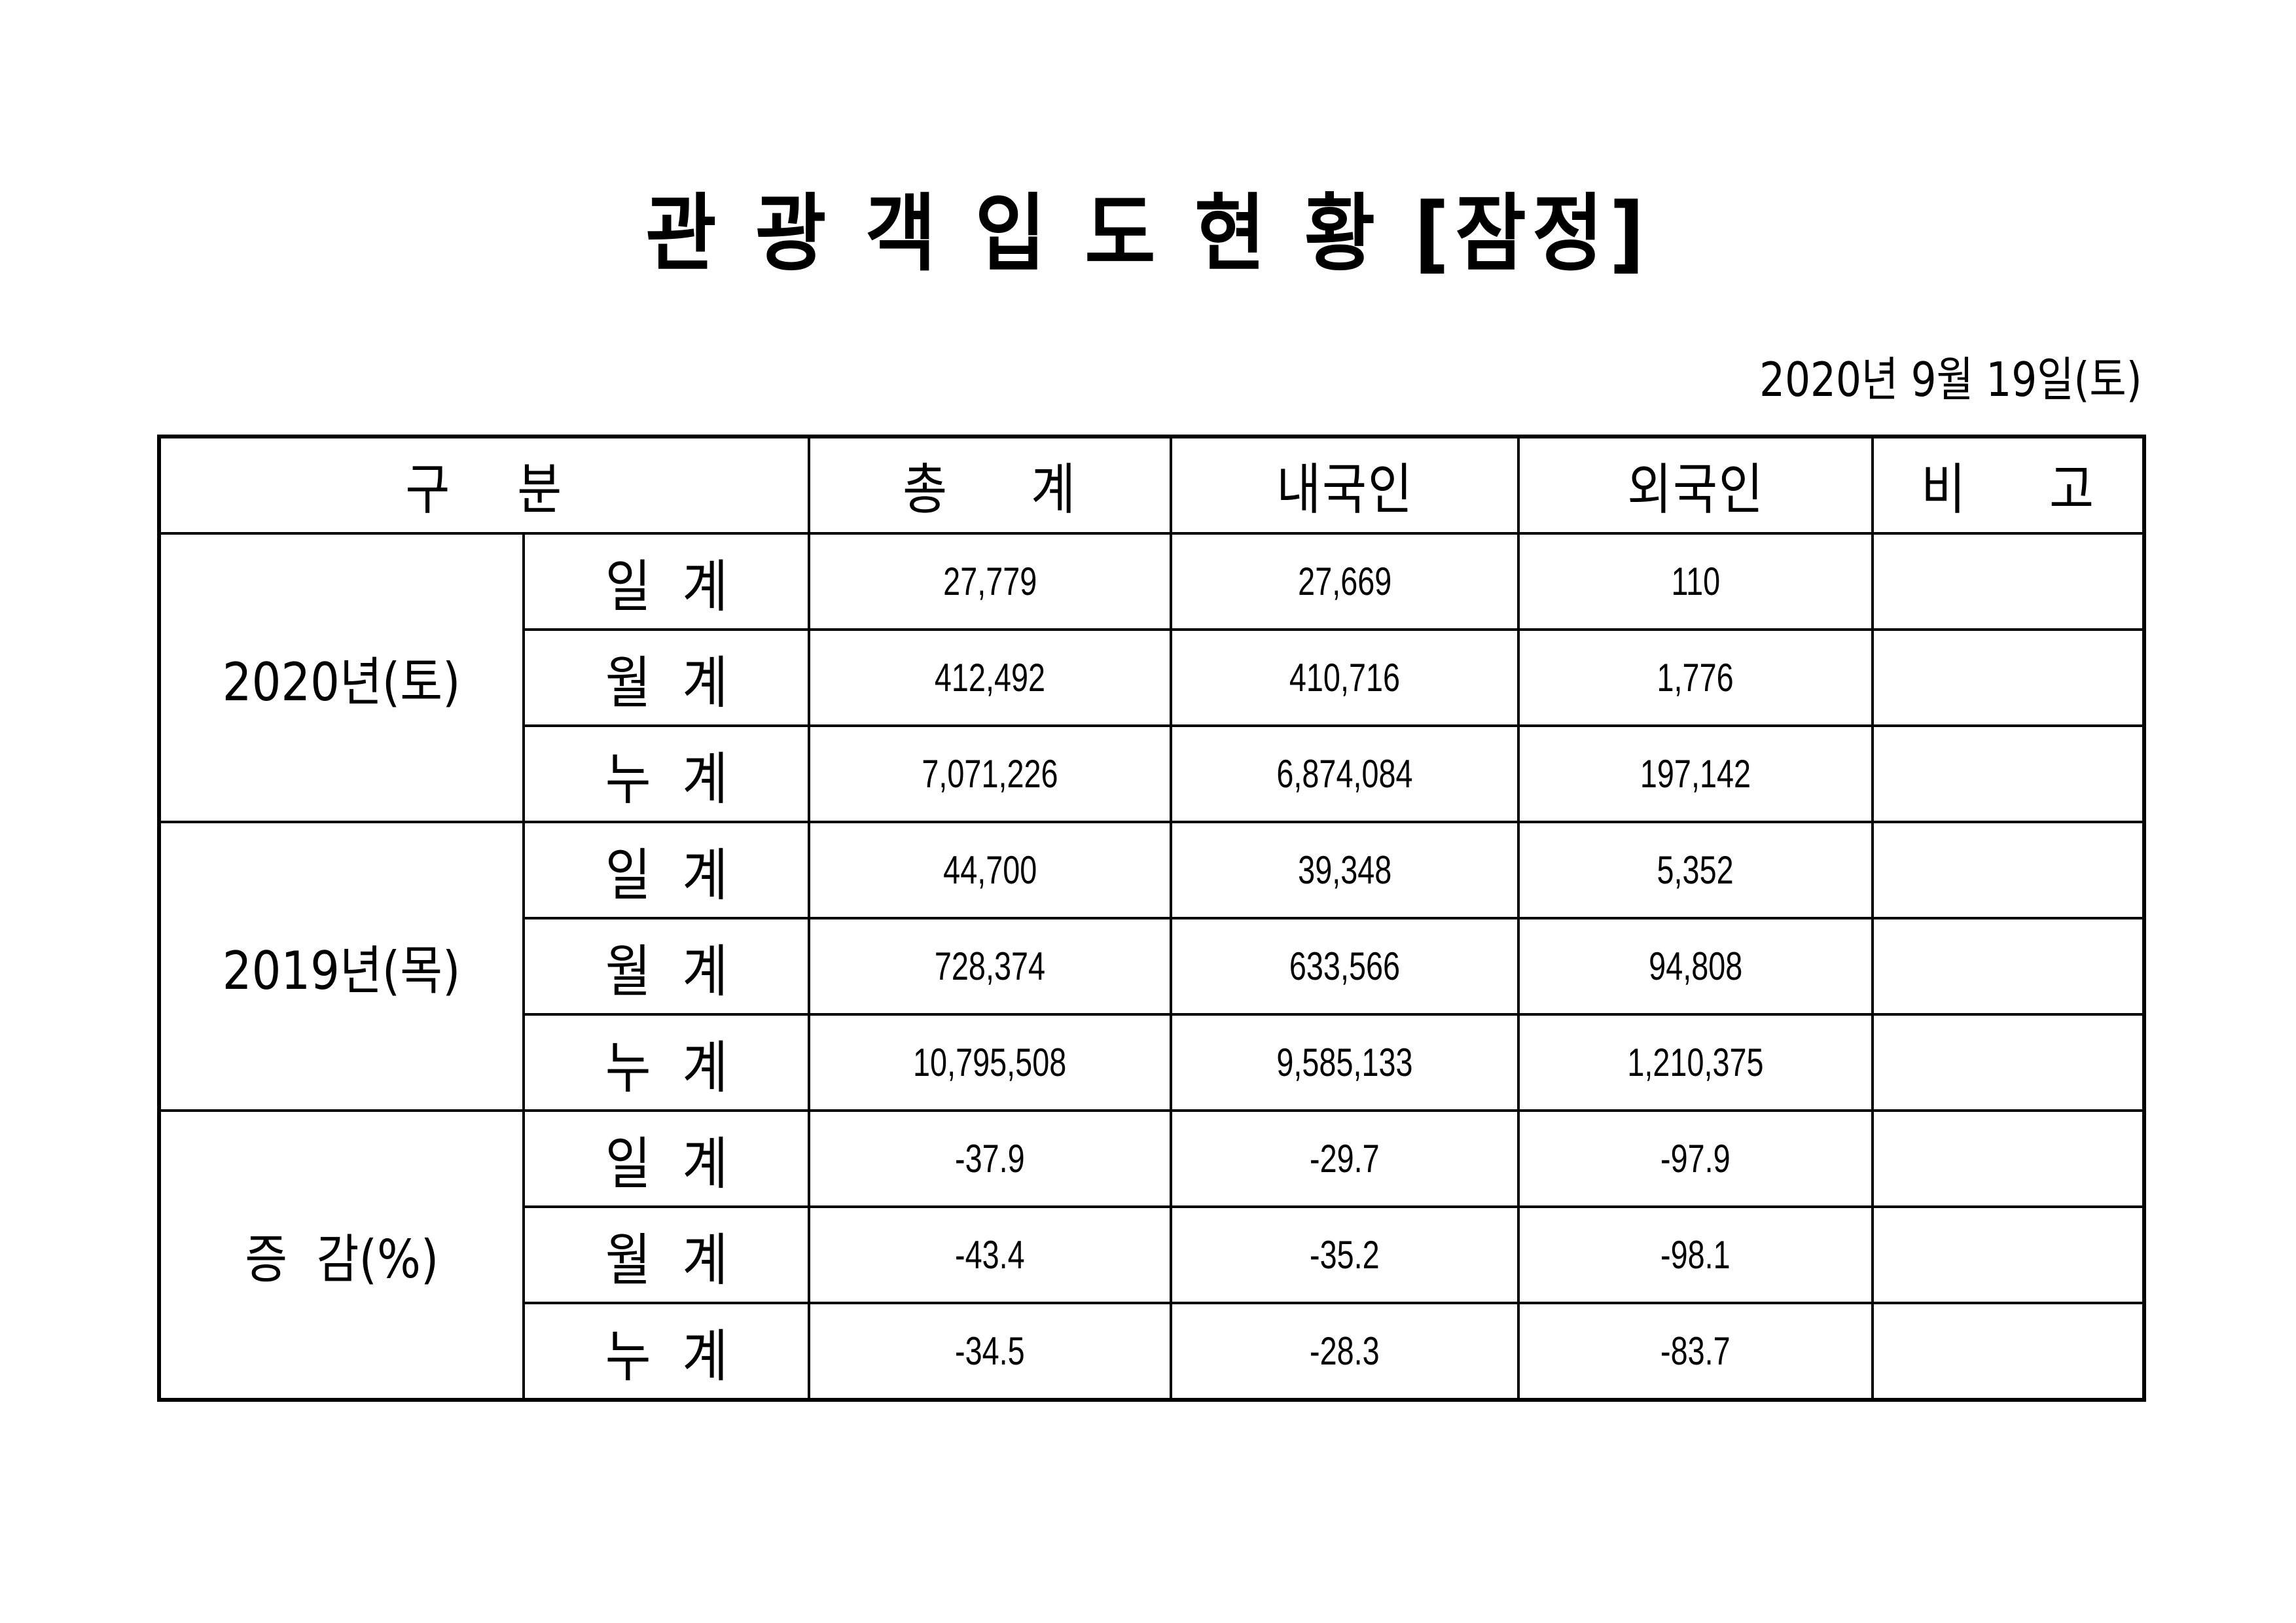  What do you see at coordinates (341, 966) in the screenshot?
I see `group-label-2019: 2019년(목)` at bounding box center [341, 966].